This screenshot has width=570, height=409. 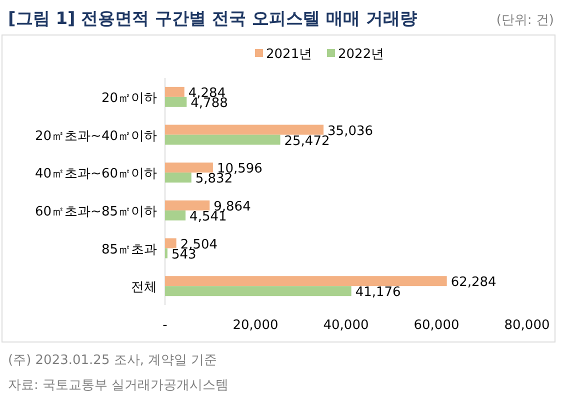 I want to click on y-tick-label: 20㎡이하, so click(x=129, y=98).